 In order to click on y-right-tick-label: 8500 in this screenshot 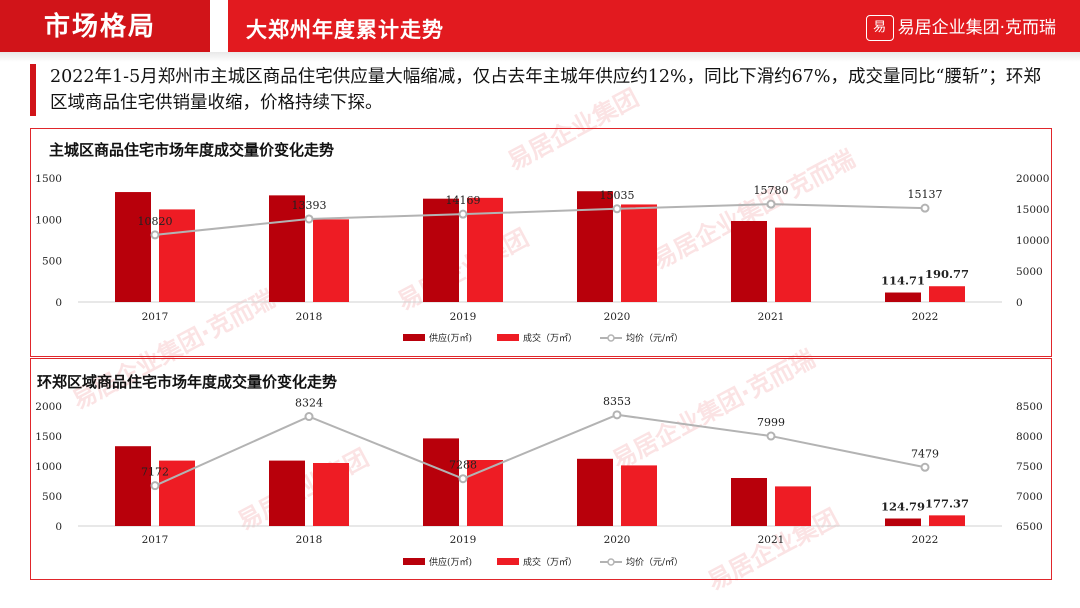, I will do `click(1029, 407)`.